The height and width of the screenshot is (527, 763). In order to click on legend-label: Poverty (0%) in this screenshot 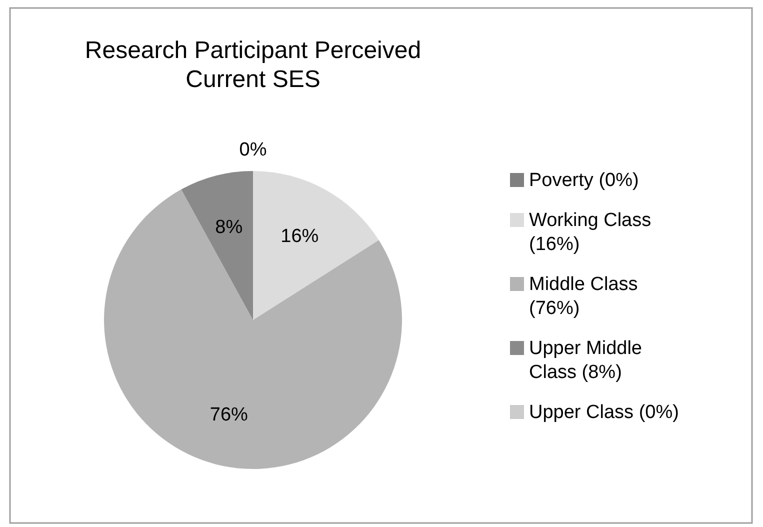, I will do `click(584, 180)`.